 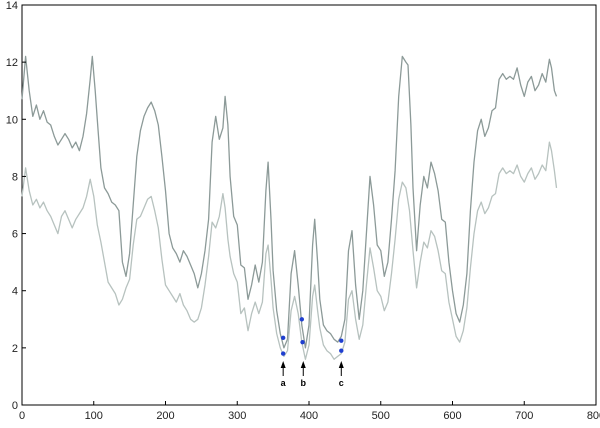 I want to click on y-tick-label: 0, so click(x=15, y=406).